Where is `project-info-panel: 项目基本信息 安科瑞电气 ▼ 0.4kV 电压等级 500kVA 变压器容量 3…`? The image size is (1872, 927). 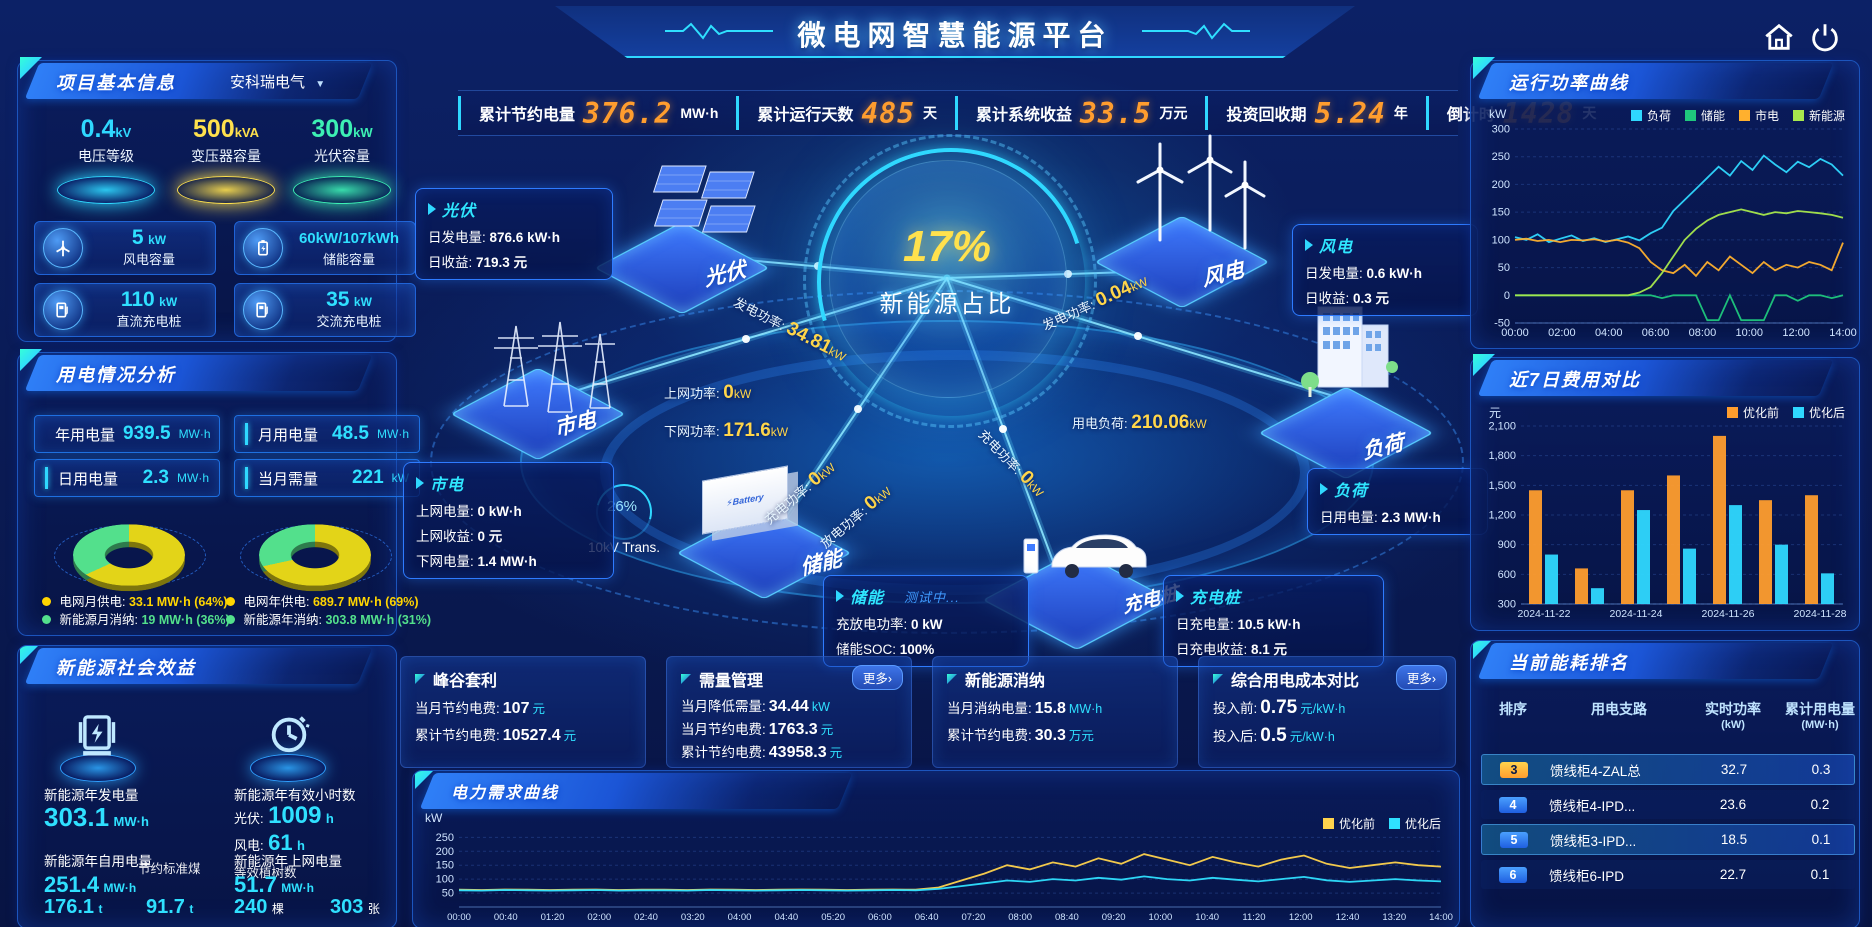 project-info-panel: 项目基本信息 安科瑞电气 ▼ 0.4kV 电压等级 500kVA 变压器容量 3… is located at coordinates (216, 199).